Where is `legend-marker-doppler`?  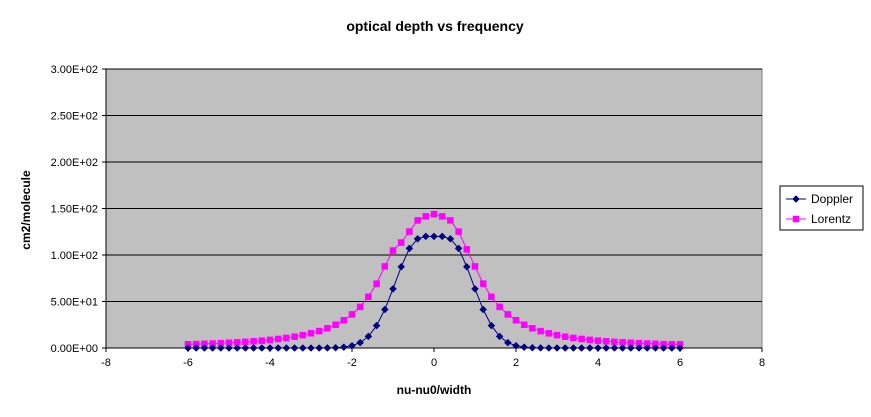
legend-marker-doppler is located at coordinates (796, 199).